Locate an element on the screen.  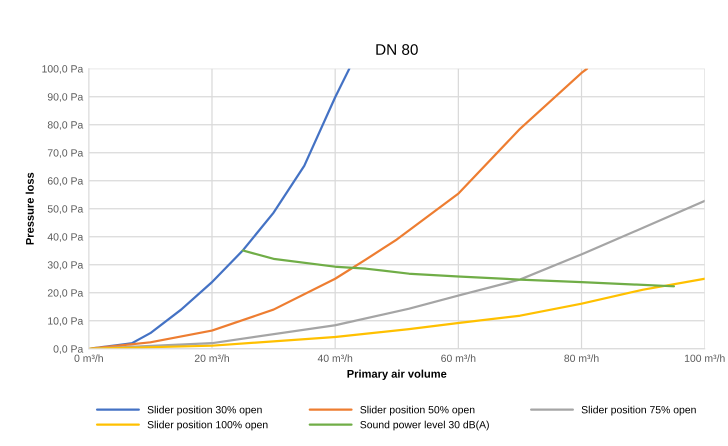
y-tick-label: 50,0 Pa is located at coordinates (66, 209).